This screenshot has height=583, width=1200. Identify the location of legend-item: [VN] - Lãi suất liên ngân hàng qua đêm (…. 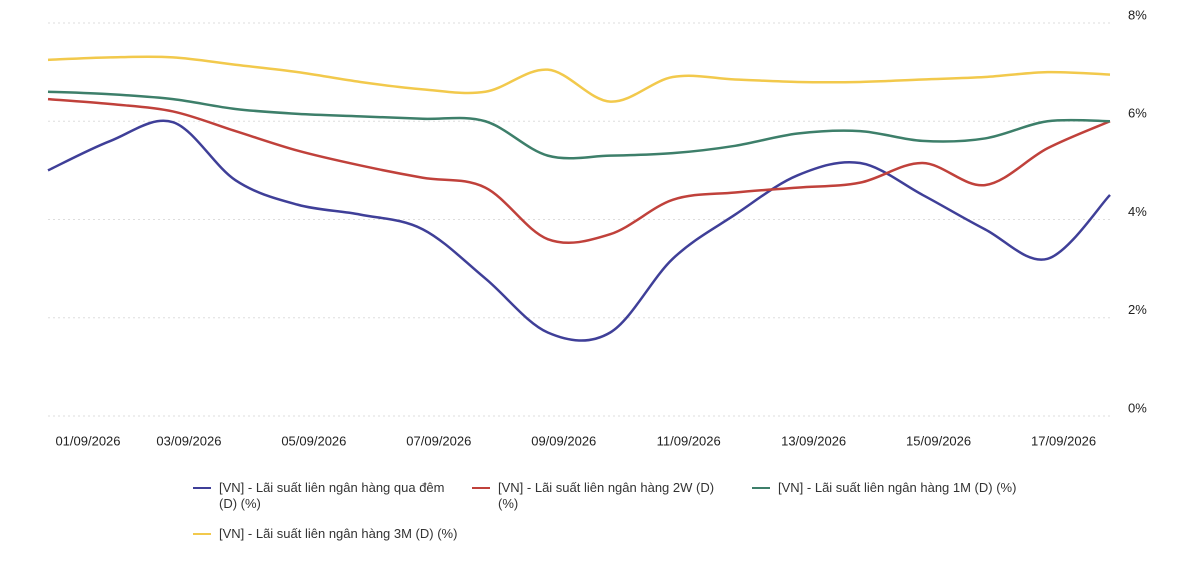
(325, 496).